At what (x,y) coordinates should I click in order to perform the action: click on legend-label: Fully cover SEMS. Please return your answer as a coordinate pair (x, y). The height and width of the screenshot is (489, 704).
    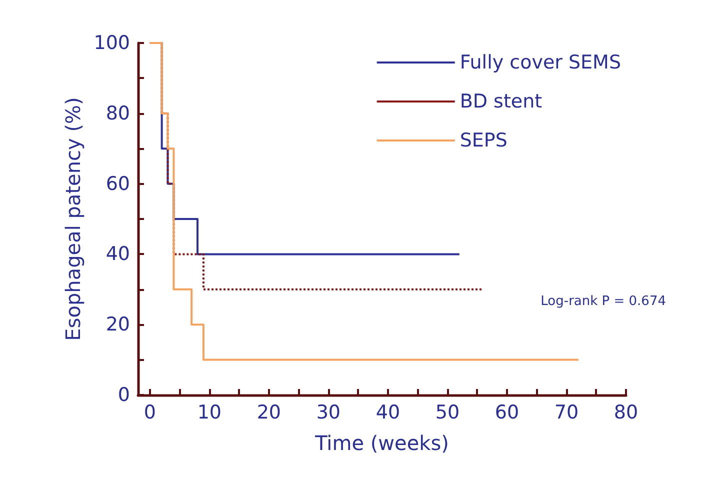
    Looking at the image, I should click on (541, 63).